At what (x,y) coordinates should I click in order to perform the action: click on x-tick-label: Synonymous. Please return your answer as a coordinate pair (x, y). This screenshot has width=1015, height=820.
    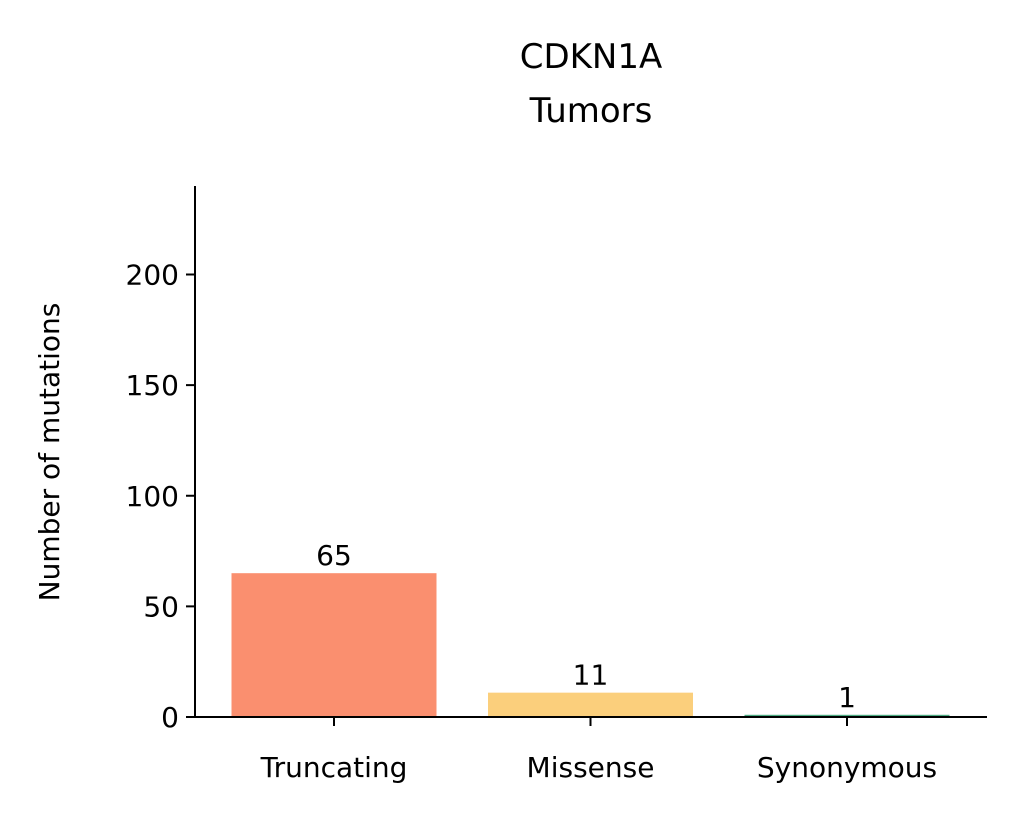
    Looking at the image, I should click on (847, 767).